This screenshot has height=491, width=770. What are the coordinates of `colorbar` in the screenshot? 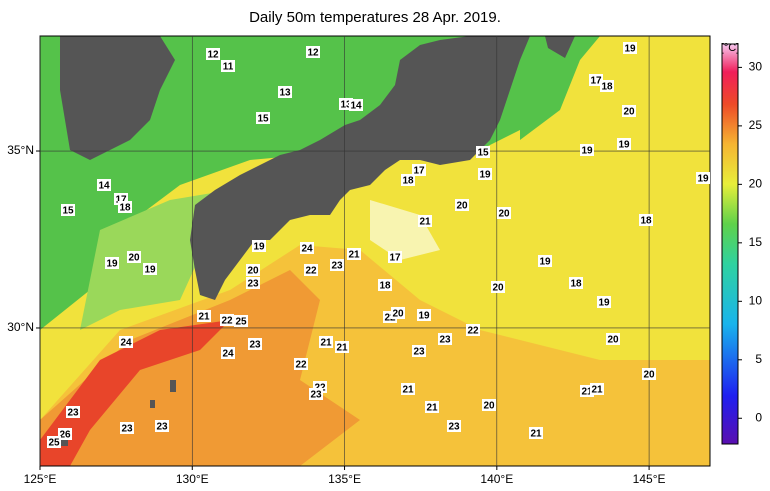 It's located at (730, 244).